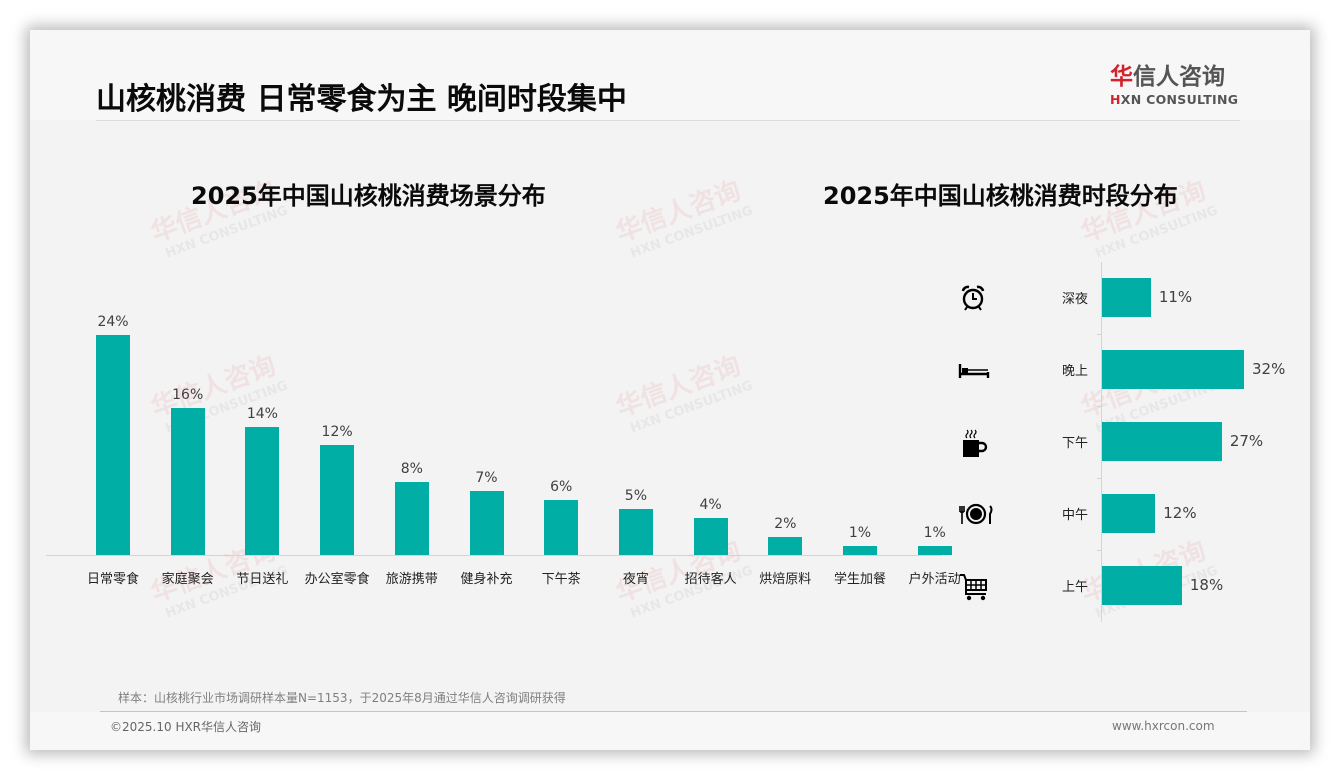 The width and height of the screenshot is (1340, 780). What do you see at coordinates (973, 298) in the screenshot?
I see `alarm-clock-icon` at bounding box center [973, 298].